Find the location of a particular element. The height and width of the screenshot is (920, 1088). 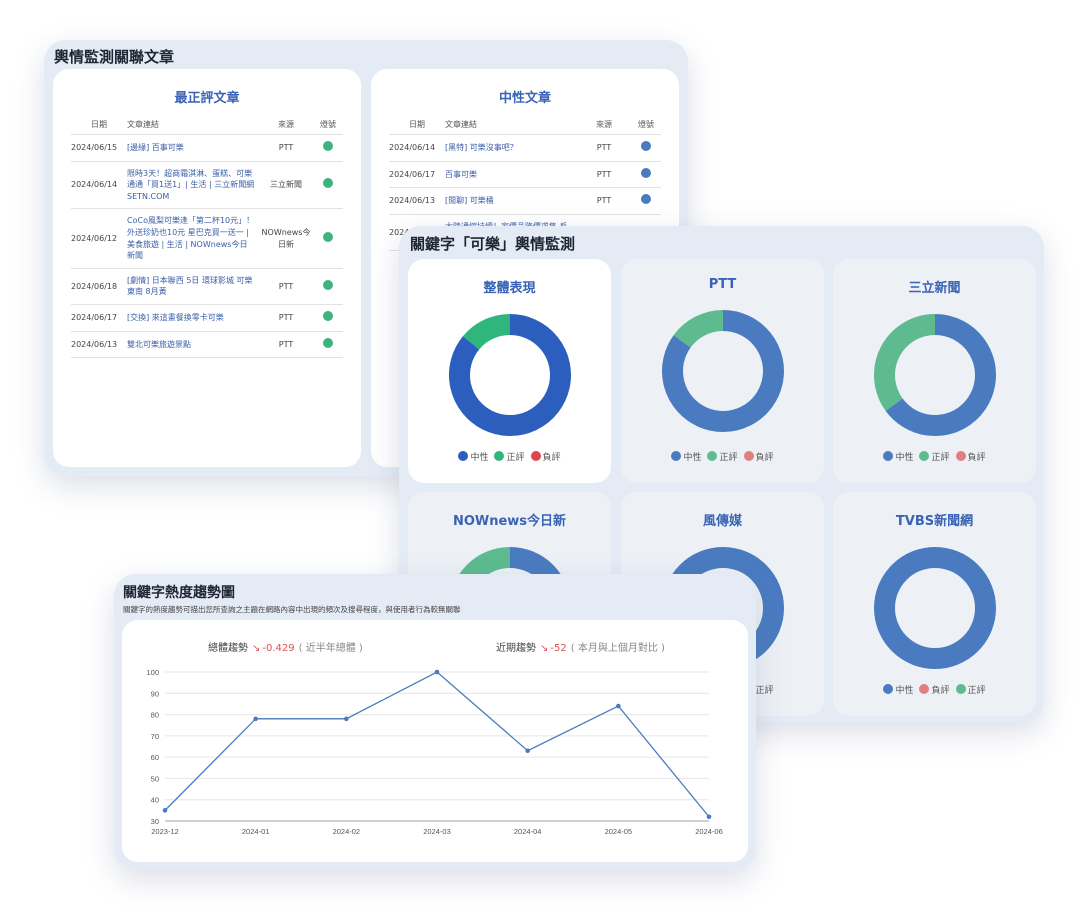

overall-trend-note: ( 近半年總體 ) is located at coordinates (330, 648).